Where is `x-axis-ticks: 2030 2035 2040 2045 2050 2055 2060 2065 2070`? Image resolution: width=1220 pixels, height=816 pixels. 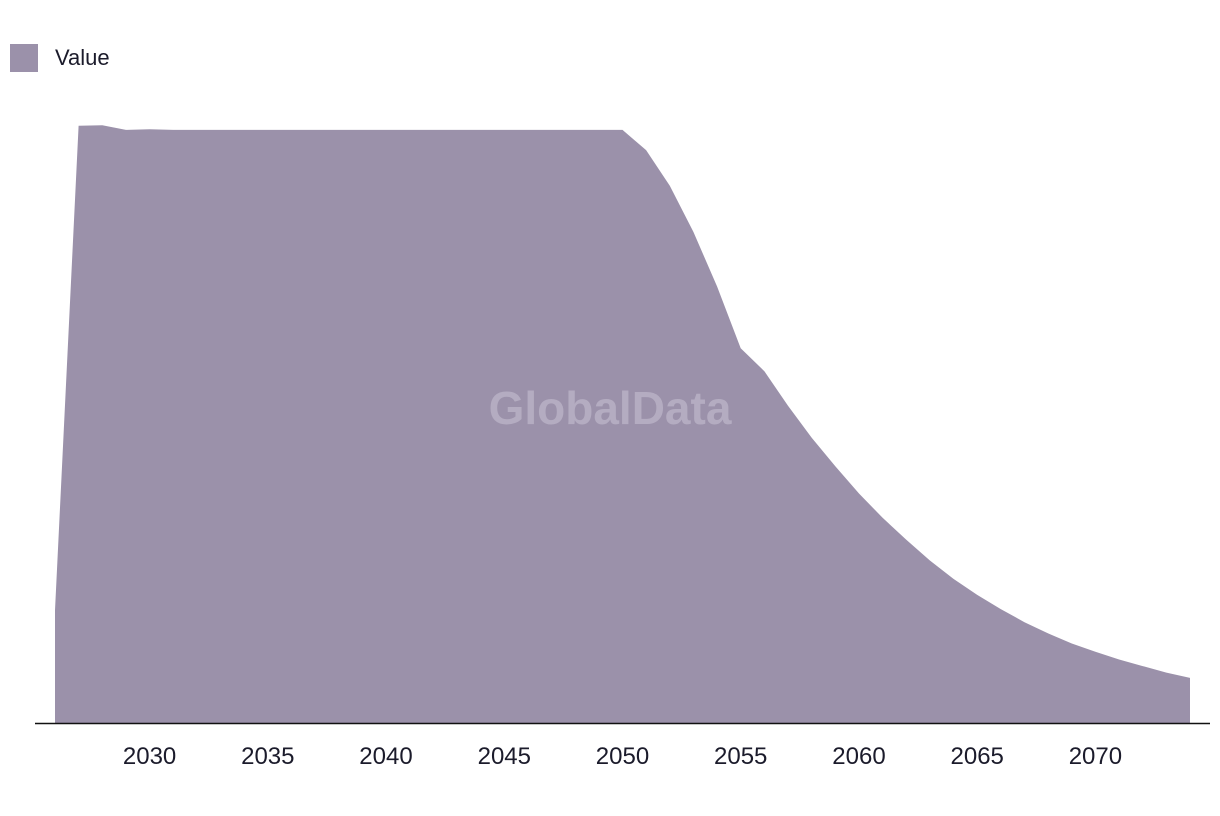 x-axis-ticks: 2030 2035 2040 2045 2050 2055 2060 2065 2070 is located at coordinates (622, 756).